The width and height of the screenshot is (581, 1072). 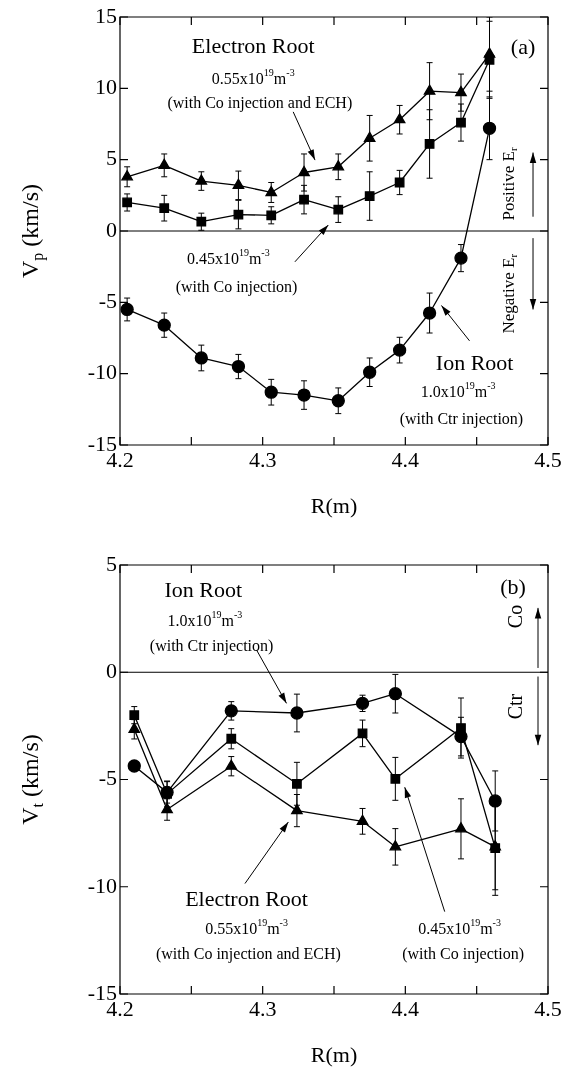 I want to click on y-axis-title: Vp (km/s), so click(x=32, y=230).